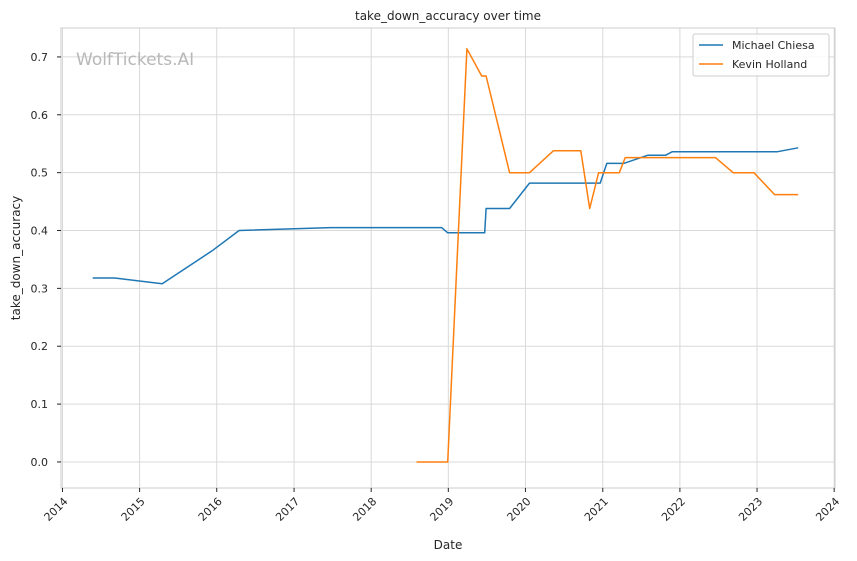  I want to click on x-tick-label: 2021, so click(596, 509).